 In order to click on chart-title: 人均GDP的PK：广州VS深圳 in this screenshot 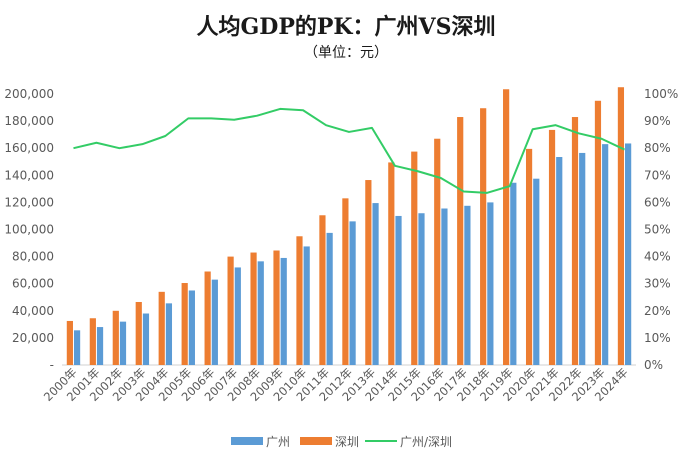, I will do `click(345, 27)`.